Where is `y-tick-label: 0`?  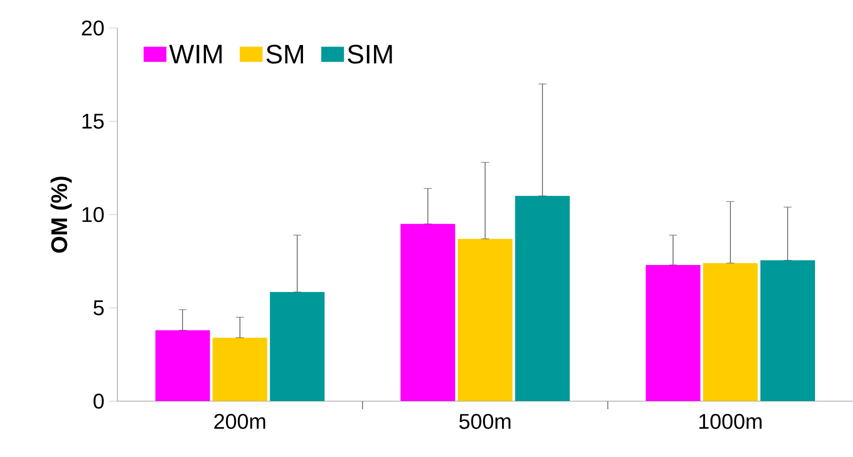
y-tick-label: 0 is located at coordinates (99, 401).